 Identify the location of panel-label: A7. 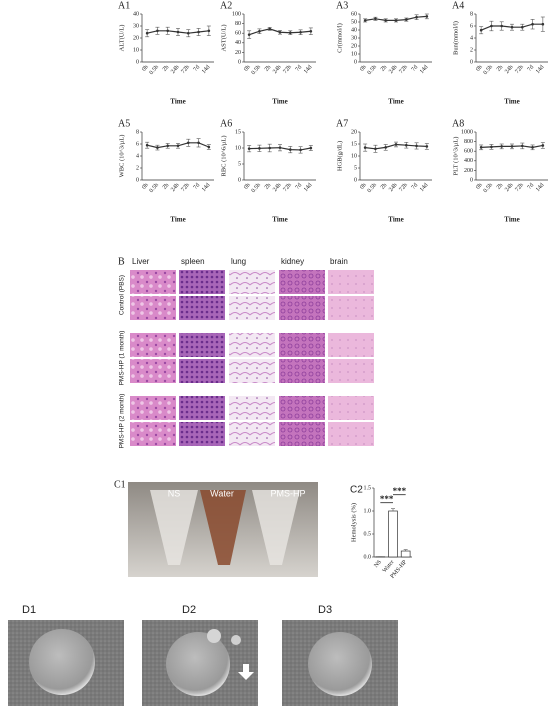
(342, 123).